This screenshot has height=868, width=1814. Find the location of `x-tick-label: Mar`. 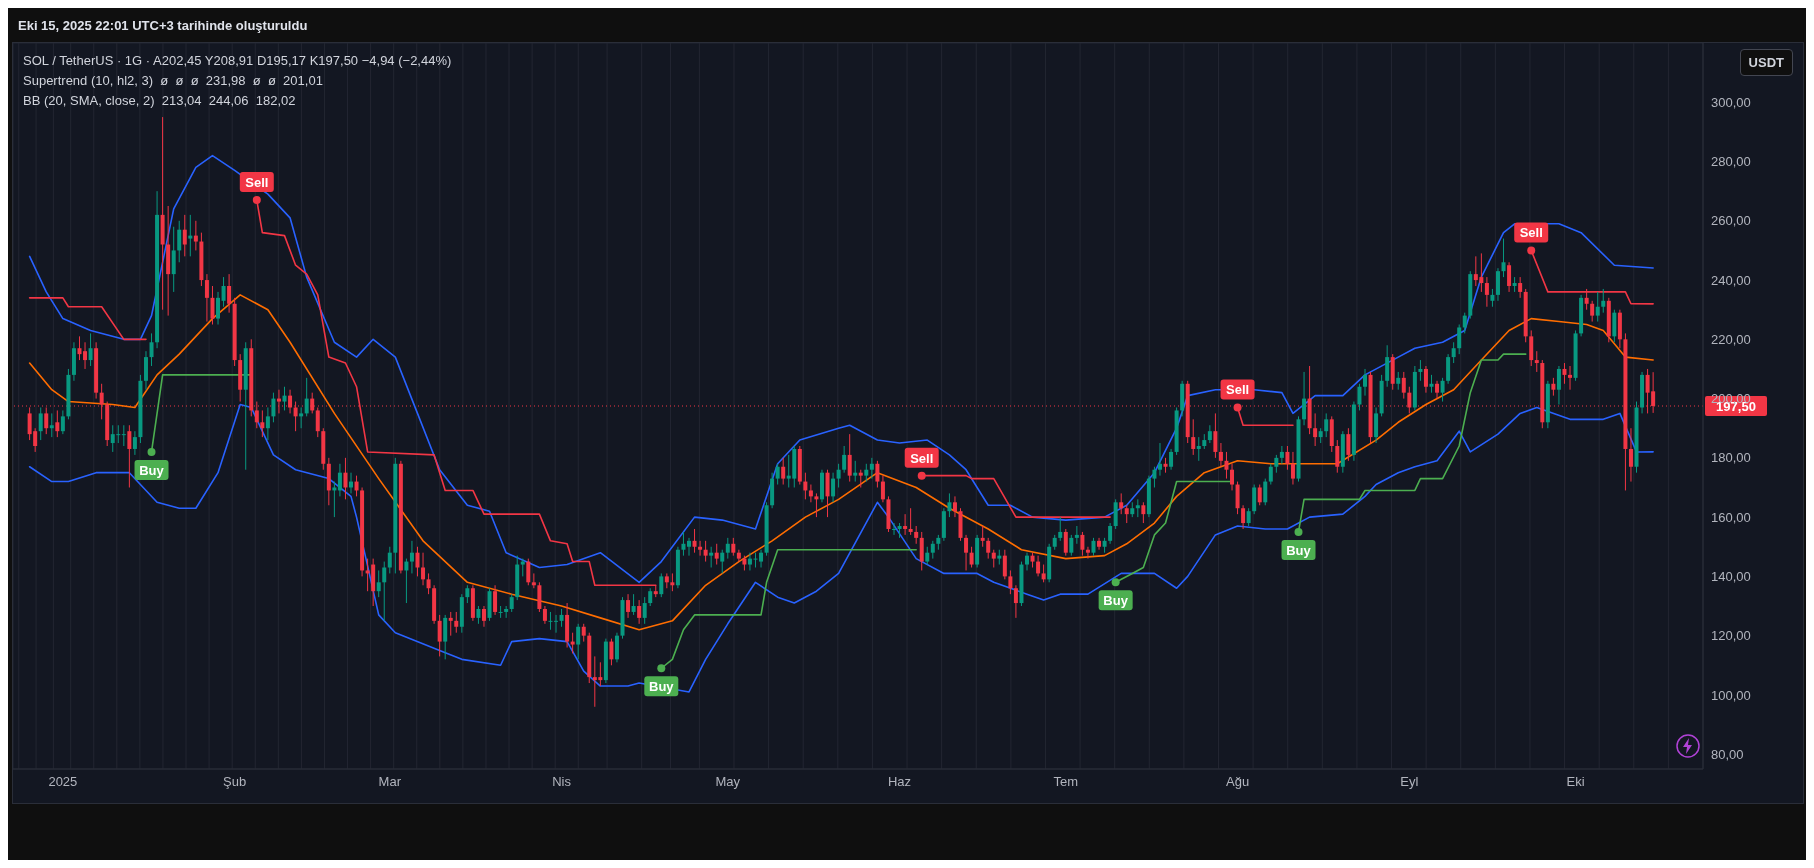

x-tick-label: Mar is located at coordinates (390, 782).